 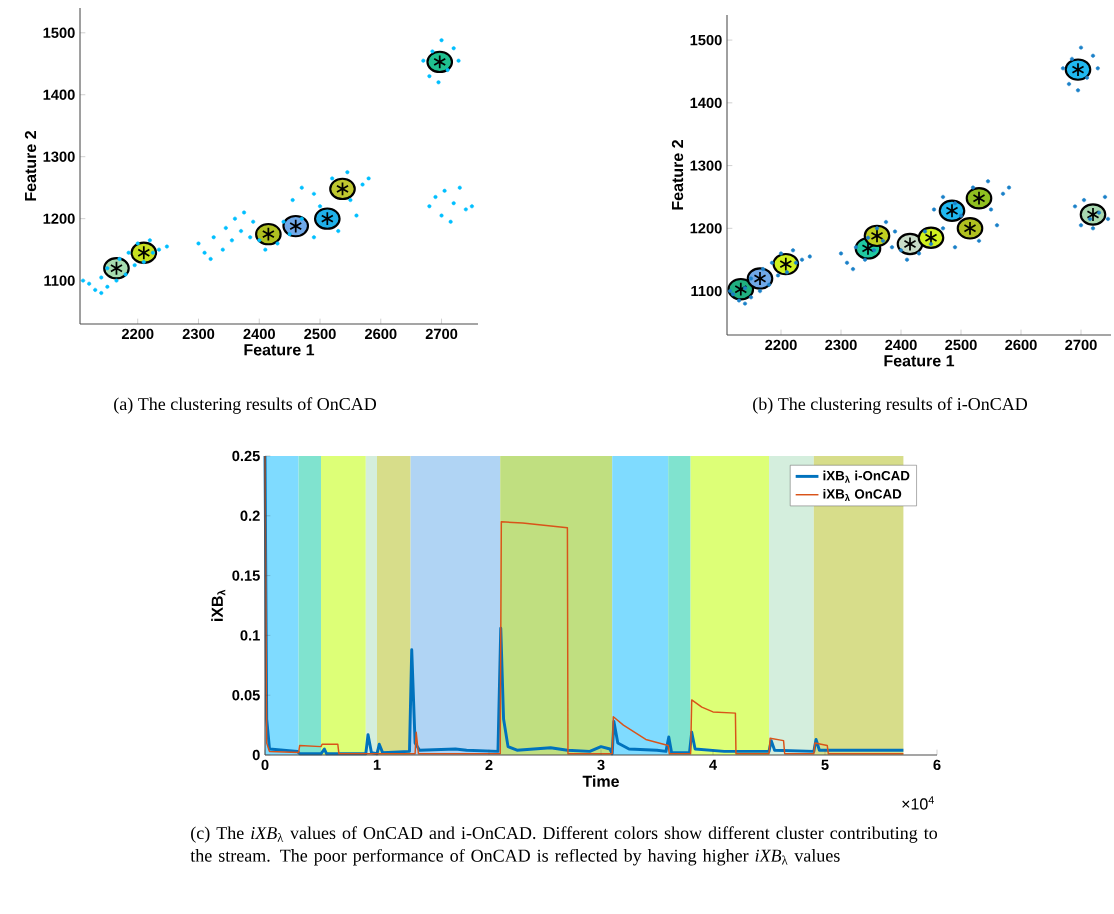 I want to click on legend-label: iXB$_{λ}$ OnCAD, so click(x=862, y=494).